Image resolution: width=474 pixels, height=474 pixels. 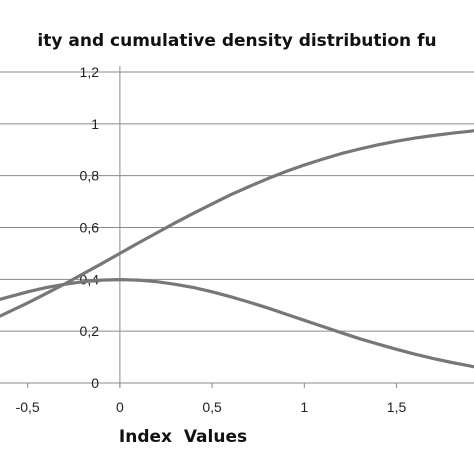 I want to click on y-tick-label-6: 1,2, so click(x=90, y=72).